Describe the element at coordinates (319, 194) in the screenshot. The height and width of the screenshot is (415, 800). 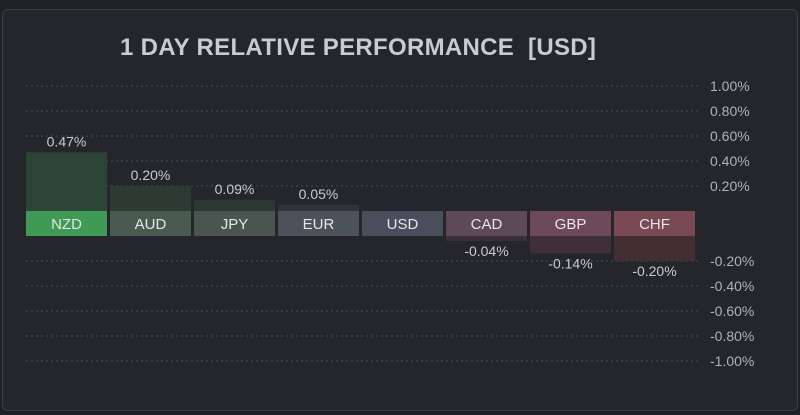
I see `data-label: 0.05%` at that location.